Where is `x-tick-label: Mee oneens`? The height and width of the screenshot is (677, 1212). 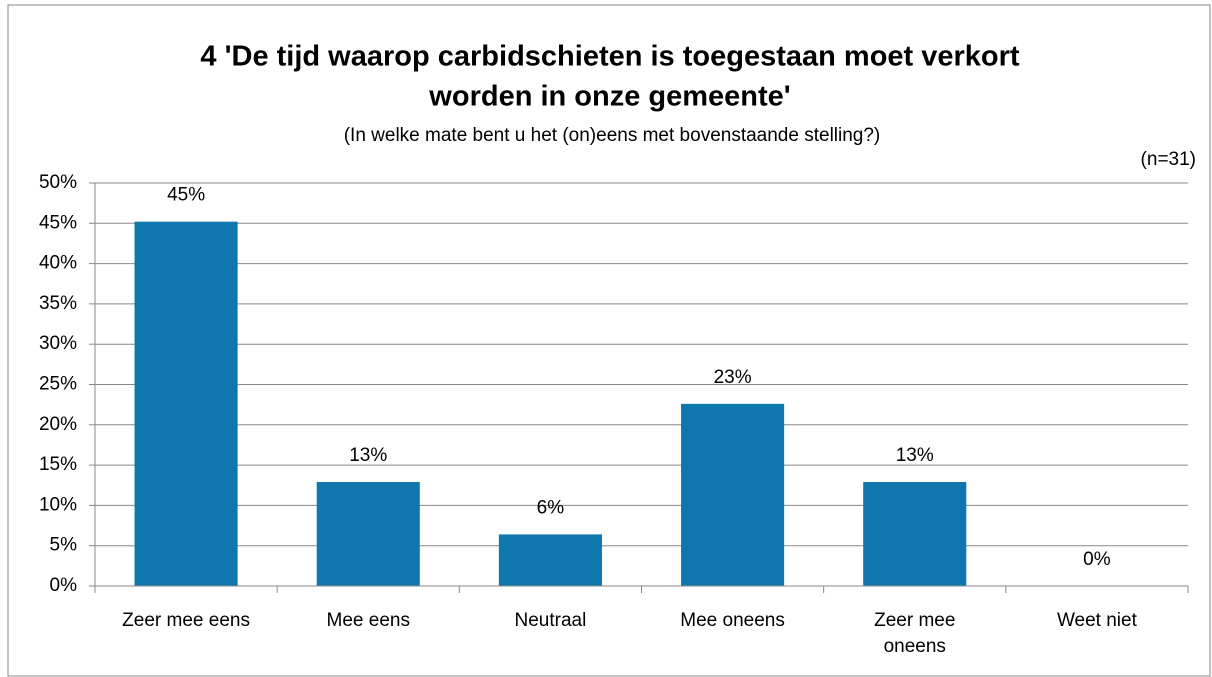
x-tick-label: Mee oneens is located at coordinates (732, 620).